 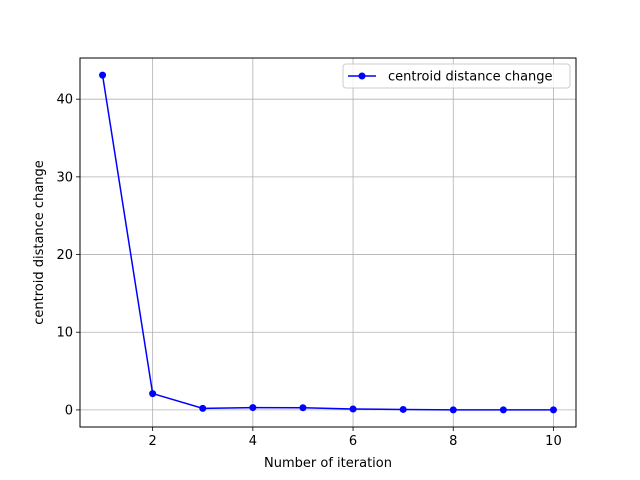 What do you see at coordinates (328, 463) in the screenshot?
I see `x-axis-title: Number of iteration` at bounding box center [328, 463].